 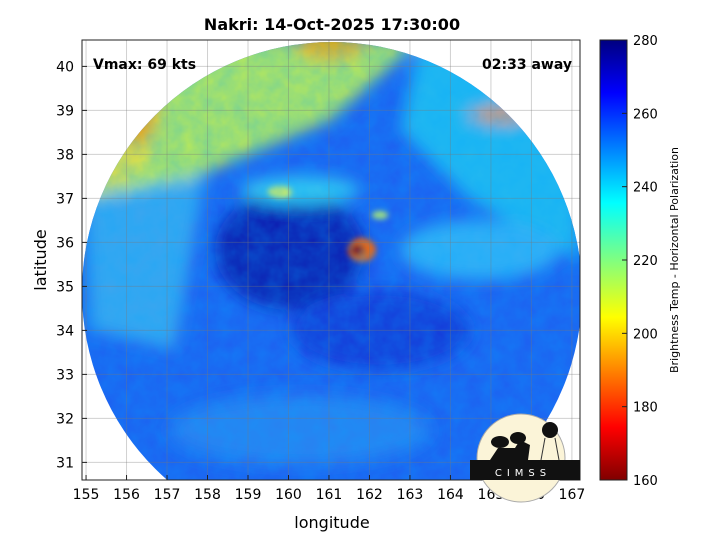 I want to click on y-tick-label: 37, so click(x=65, y=199).